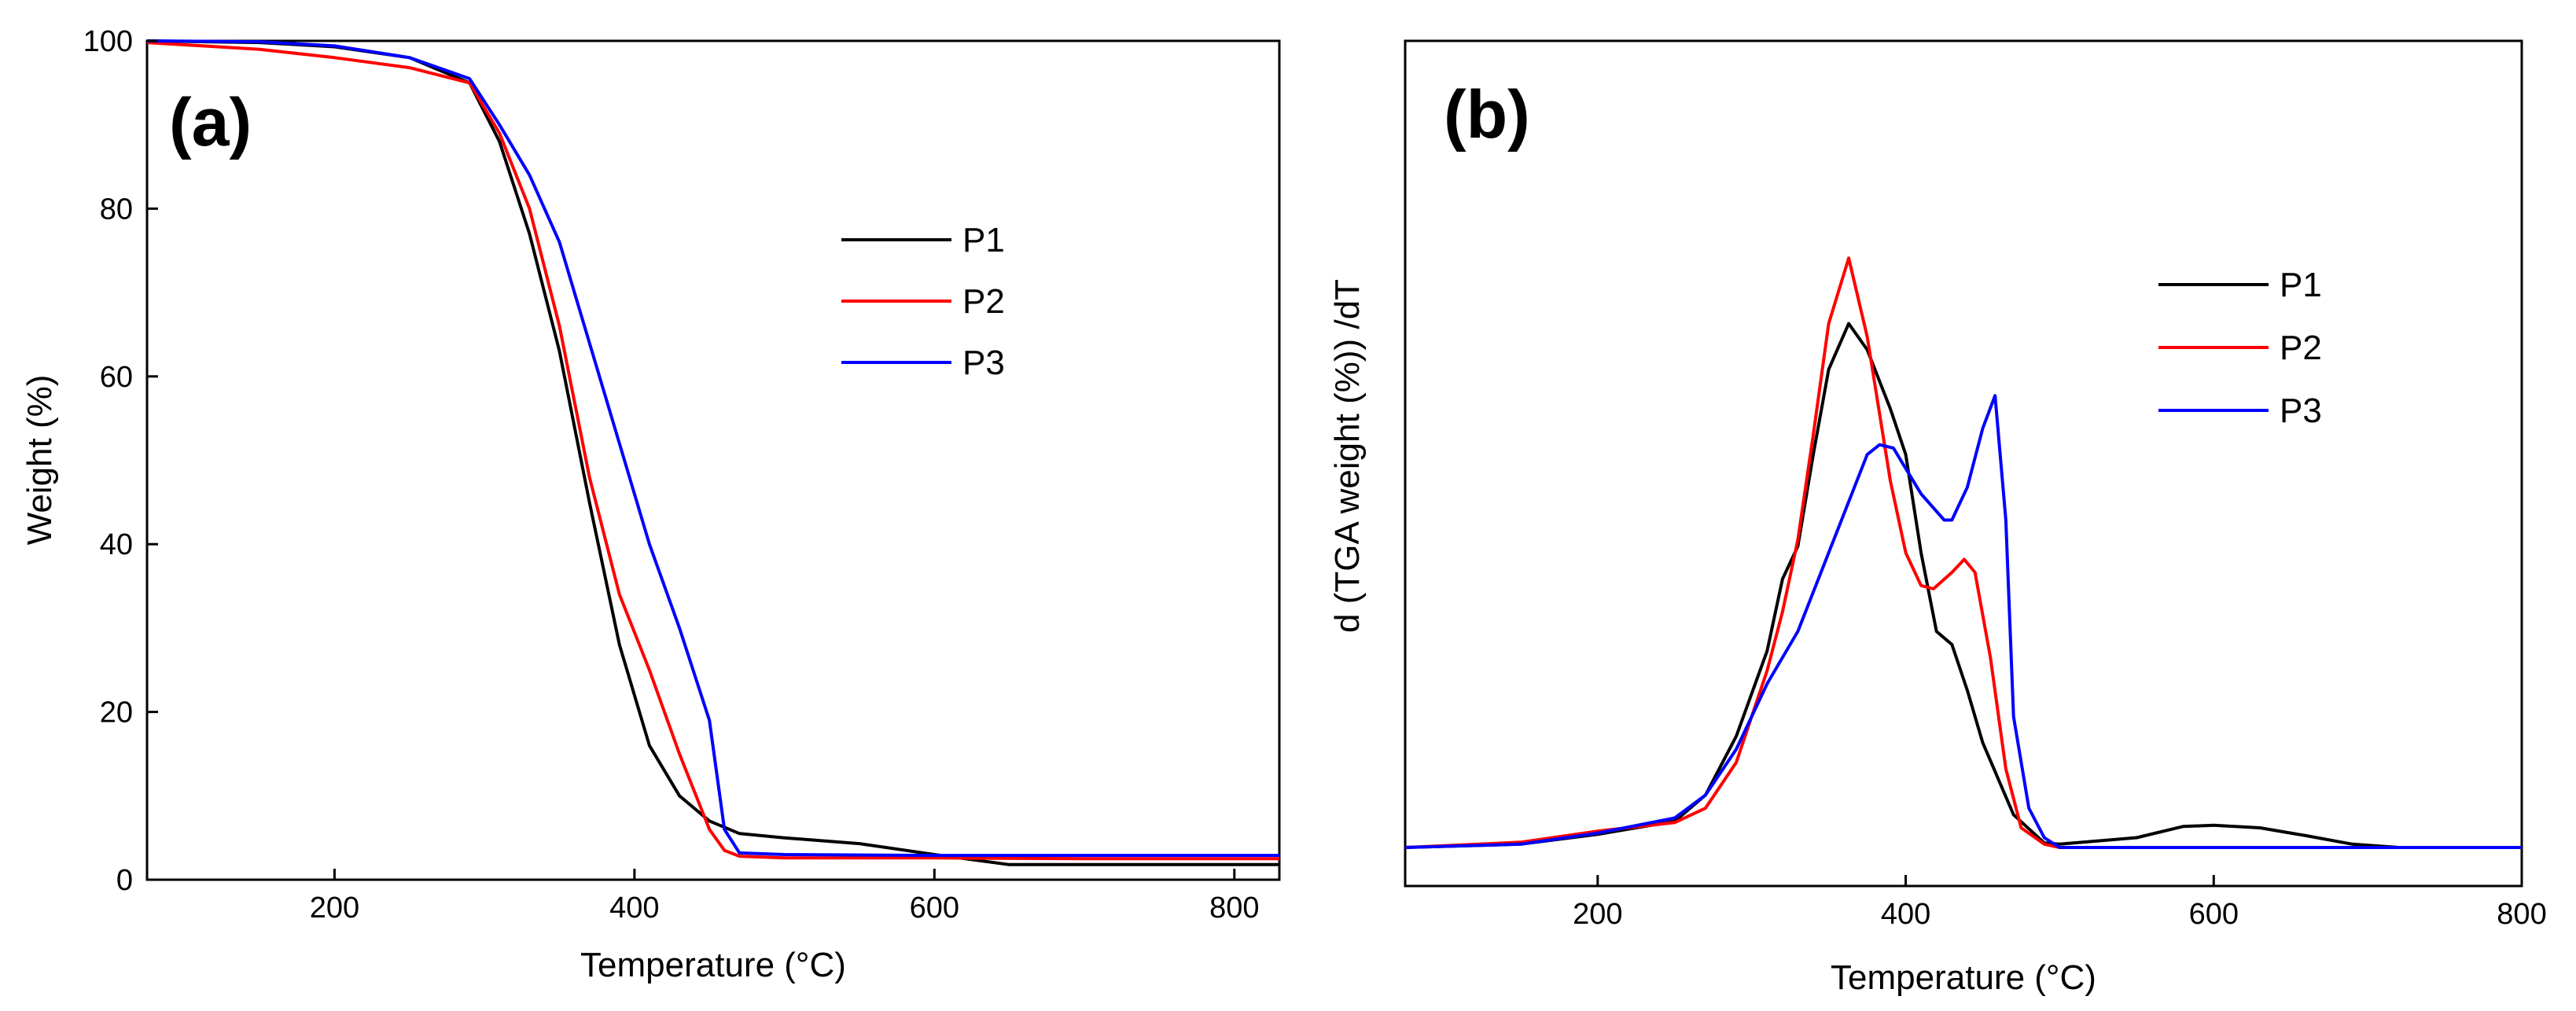  I want to click on panel-b-x-ticks: 200 400 600 800, so click(2060, 903).